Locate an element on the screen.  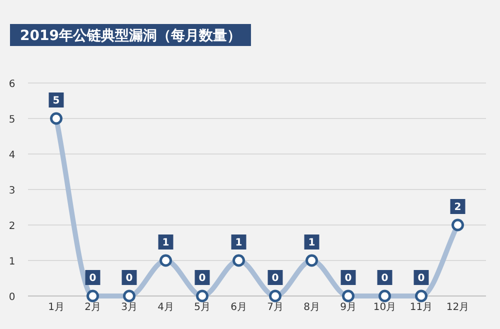
x-tick-label: 7月 is located at coordinates (275, 307).